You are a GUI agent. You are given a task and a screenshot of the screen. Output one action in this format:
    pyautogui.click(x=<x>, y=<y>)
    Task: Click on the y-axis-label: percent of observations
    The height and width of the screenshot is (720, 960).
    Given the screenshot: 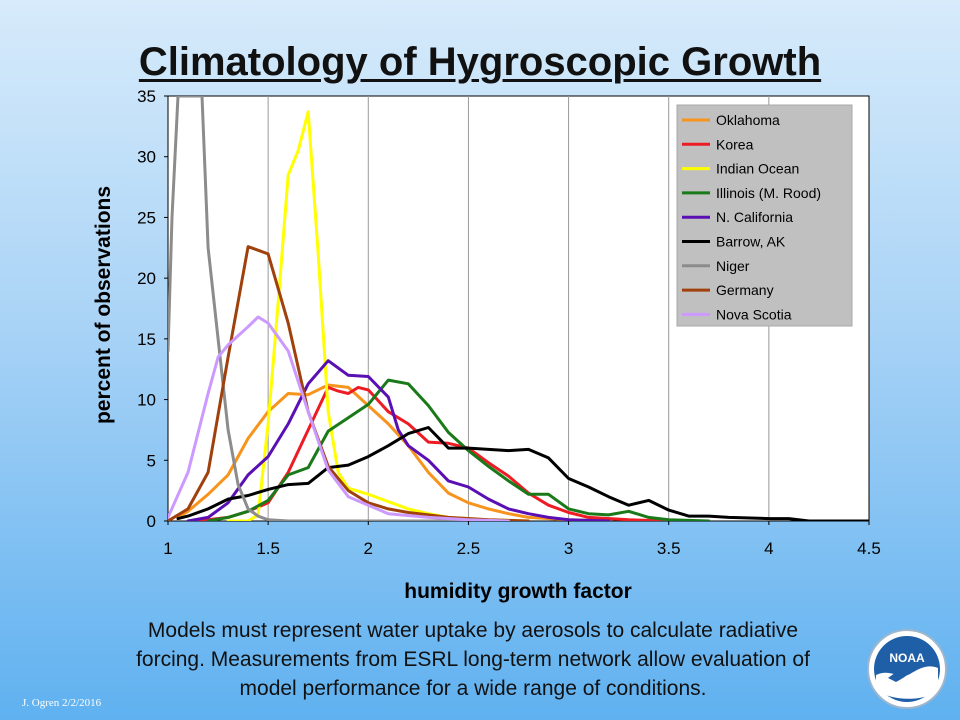 What is the action you would take?
    pyautogui.click(x=103, y=305)
    